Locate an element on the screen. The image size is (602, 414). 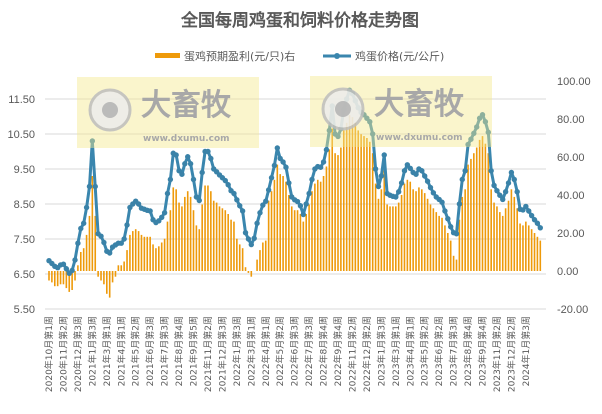
watermark-logo-text: 大畜牧 is located at coordinates (186, 105).